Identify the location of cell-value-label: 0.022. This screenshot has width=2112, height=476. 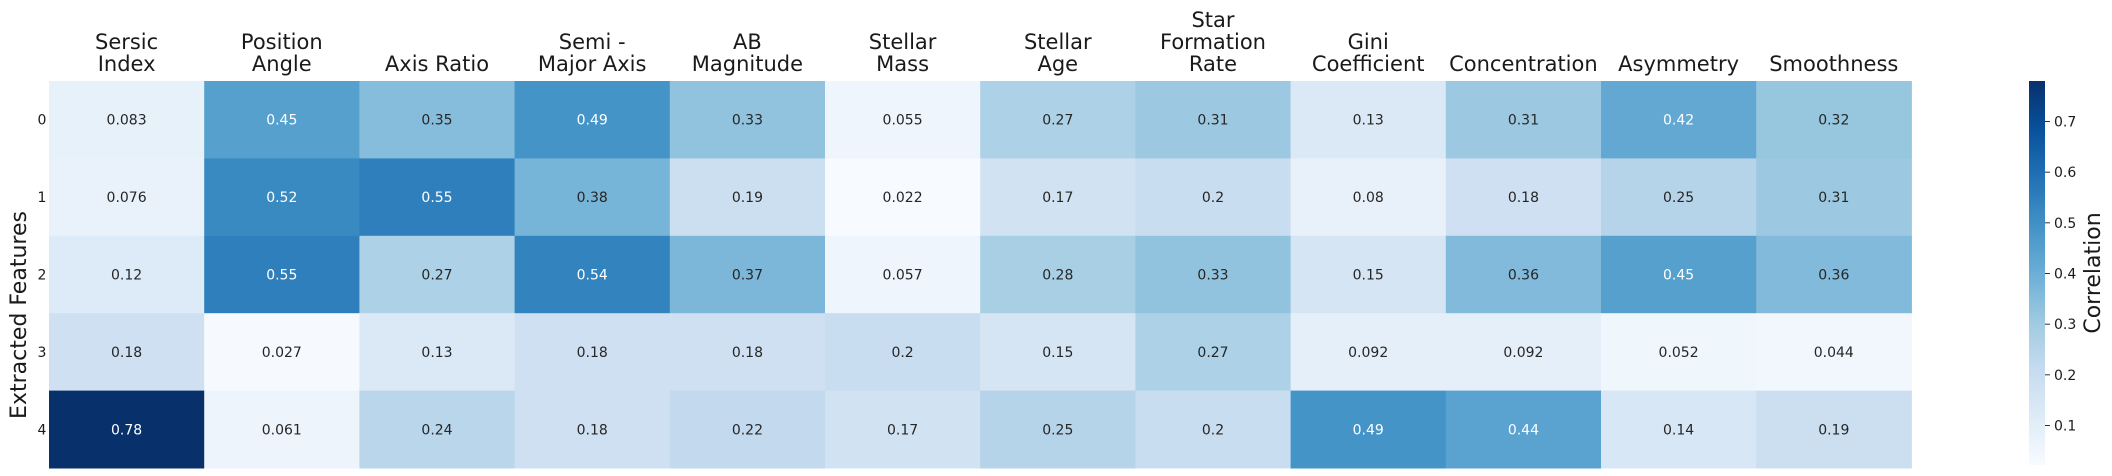
(903, 198).